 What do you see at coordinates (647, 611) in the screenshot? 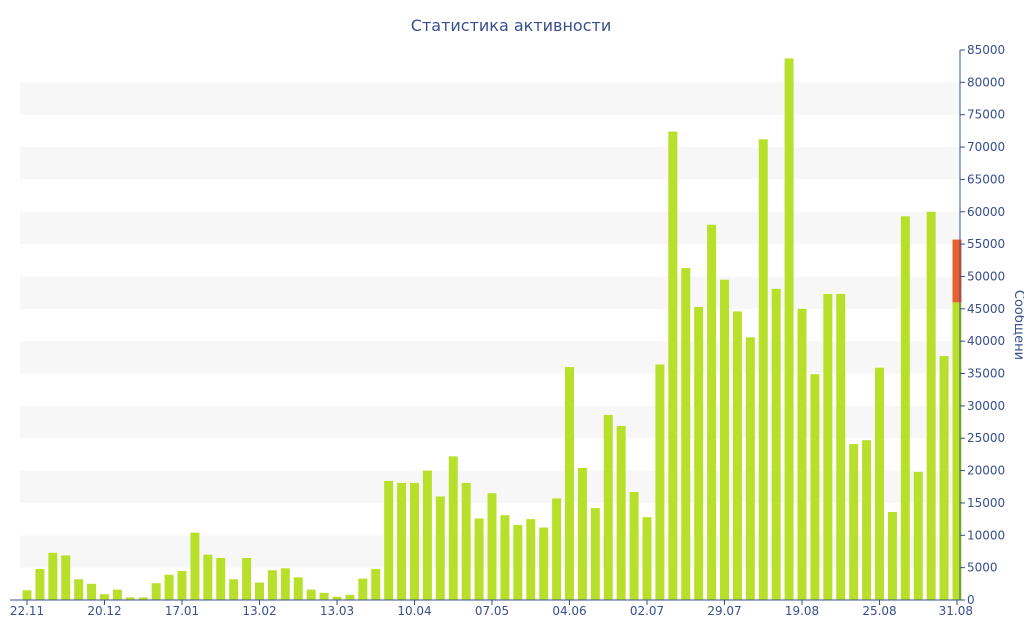
I see `x-tick-label: 02.07` at bounding box center [647, 611].